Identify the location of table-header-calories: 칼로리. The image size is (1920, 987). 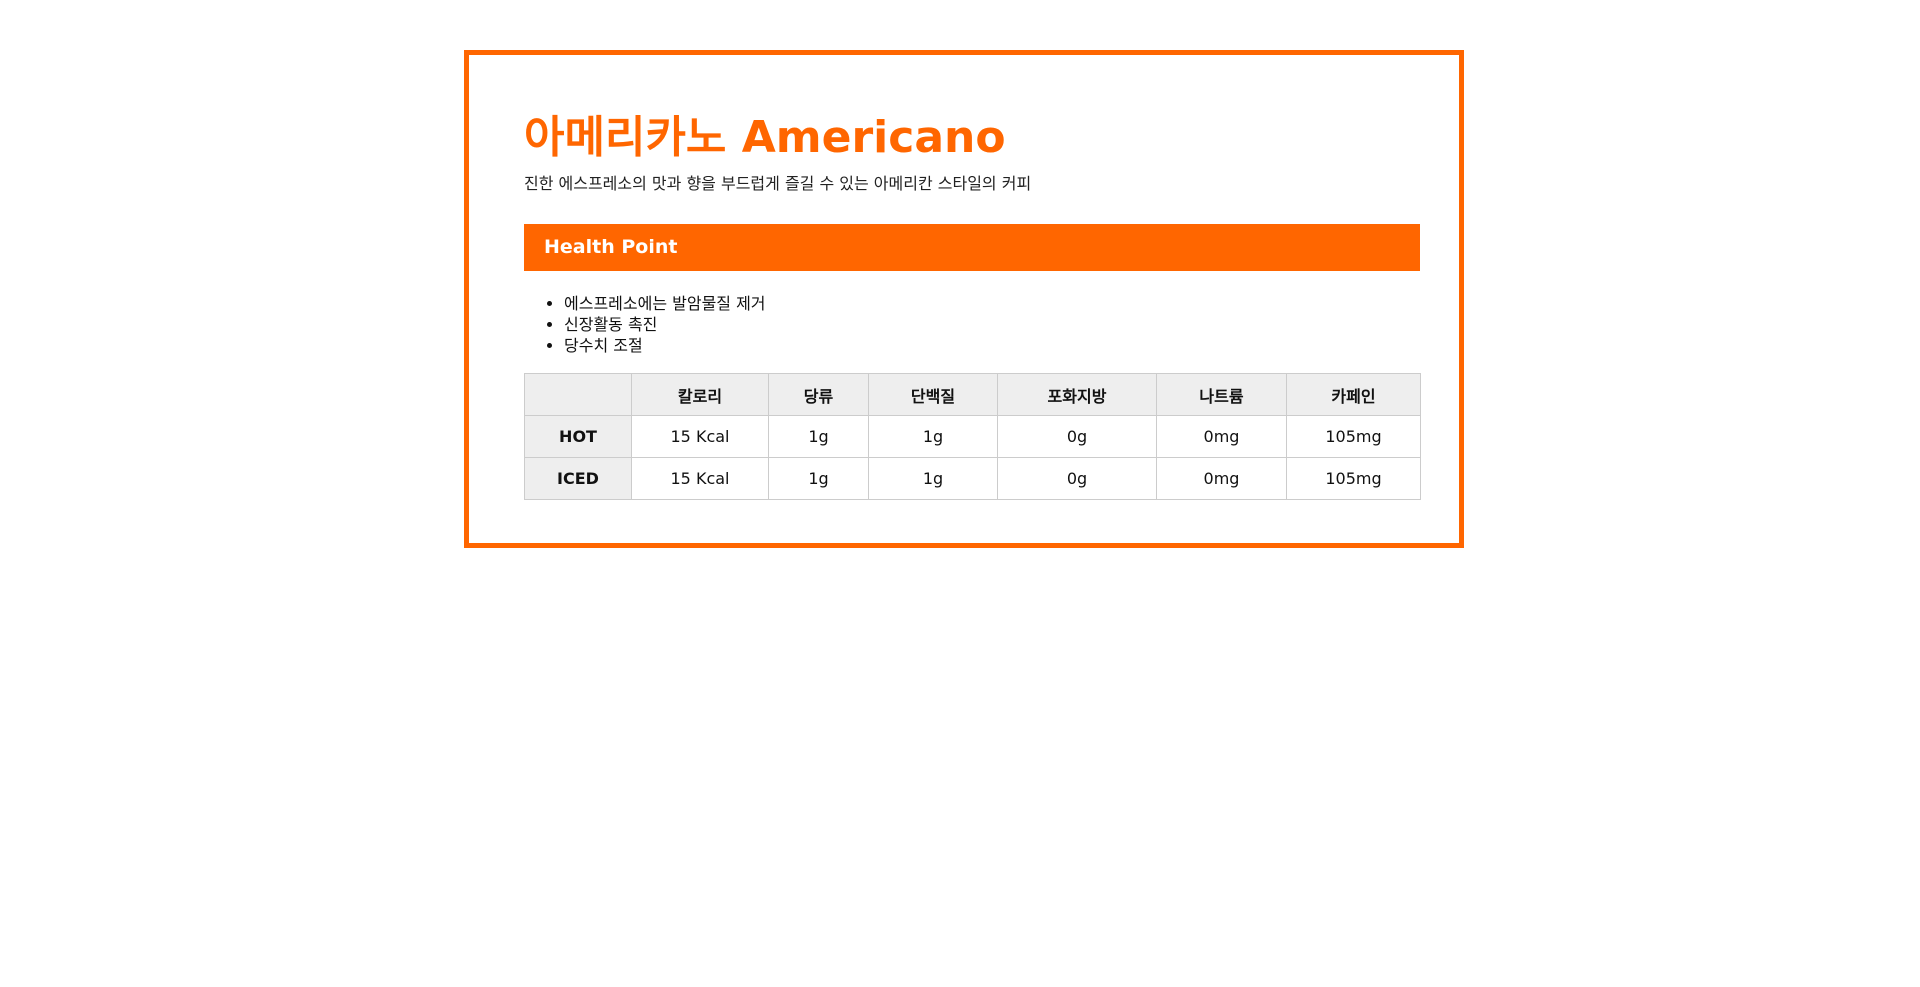
(700, 394).